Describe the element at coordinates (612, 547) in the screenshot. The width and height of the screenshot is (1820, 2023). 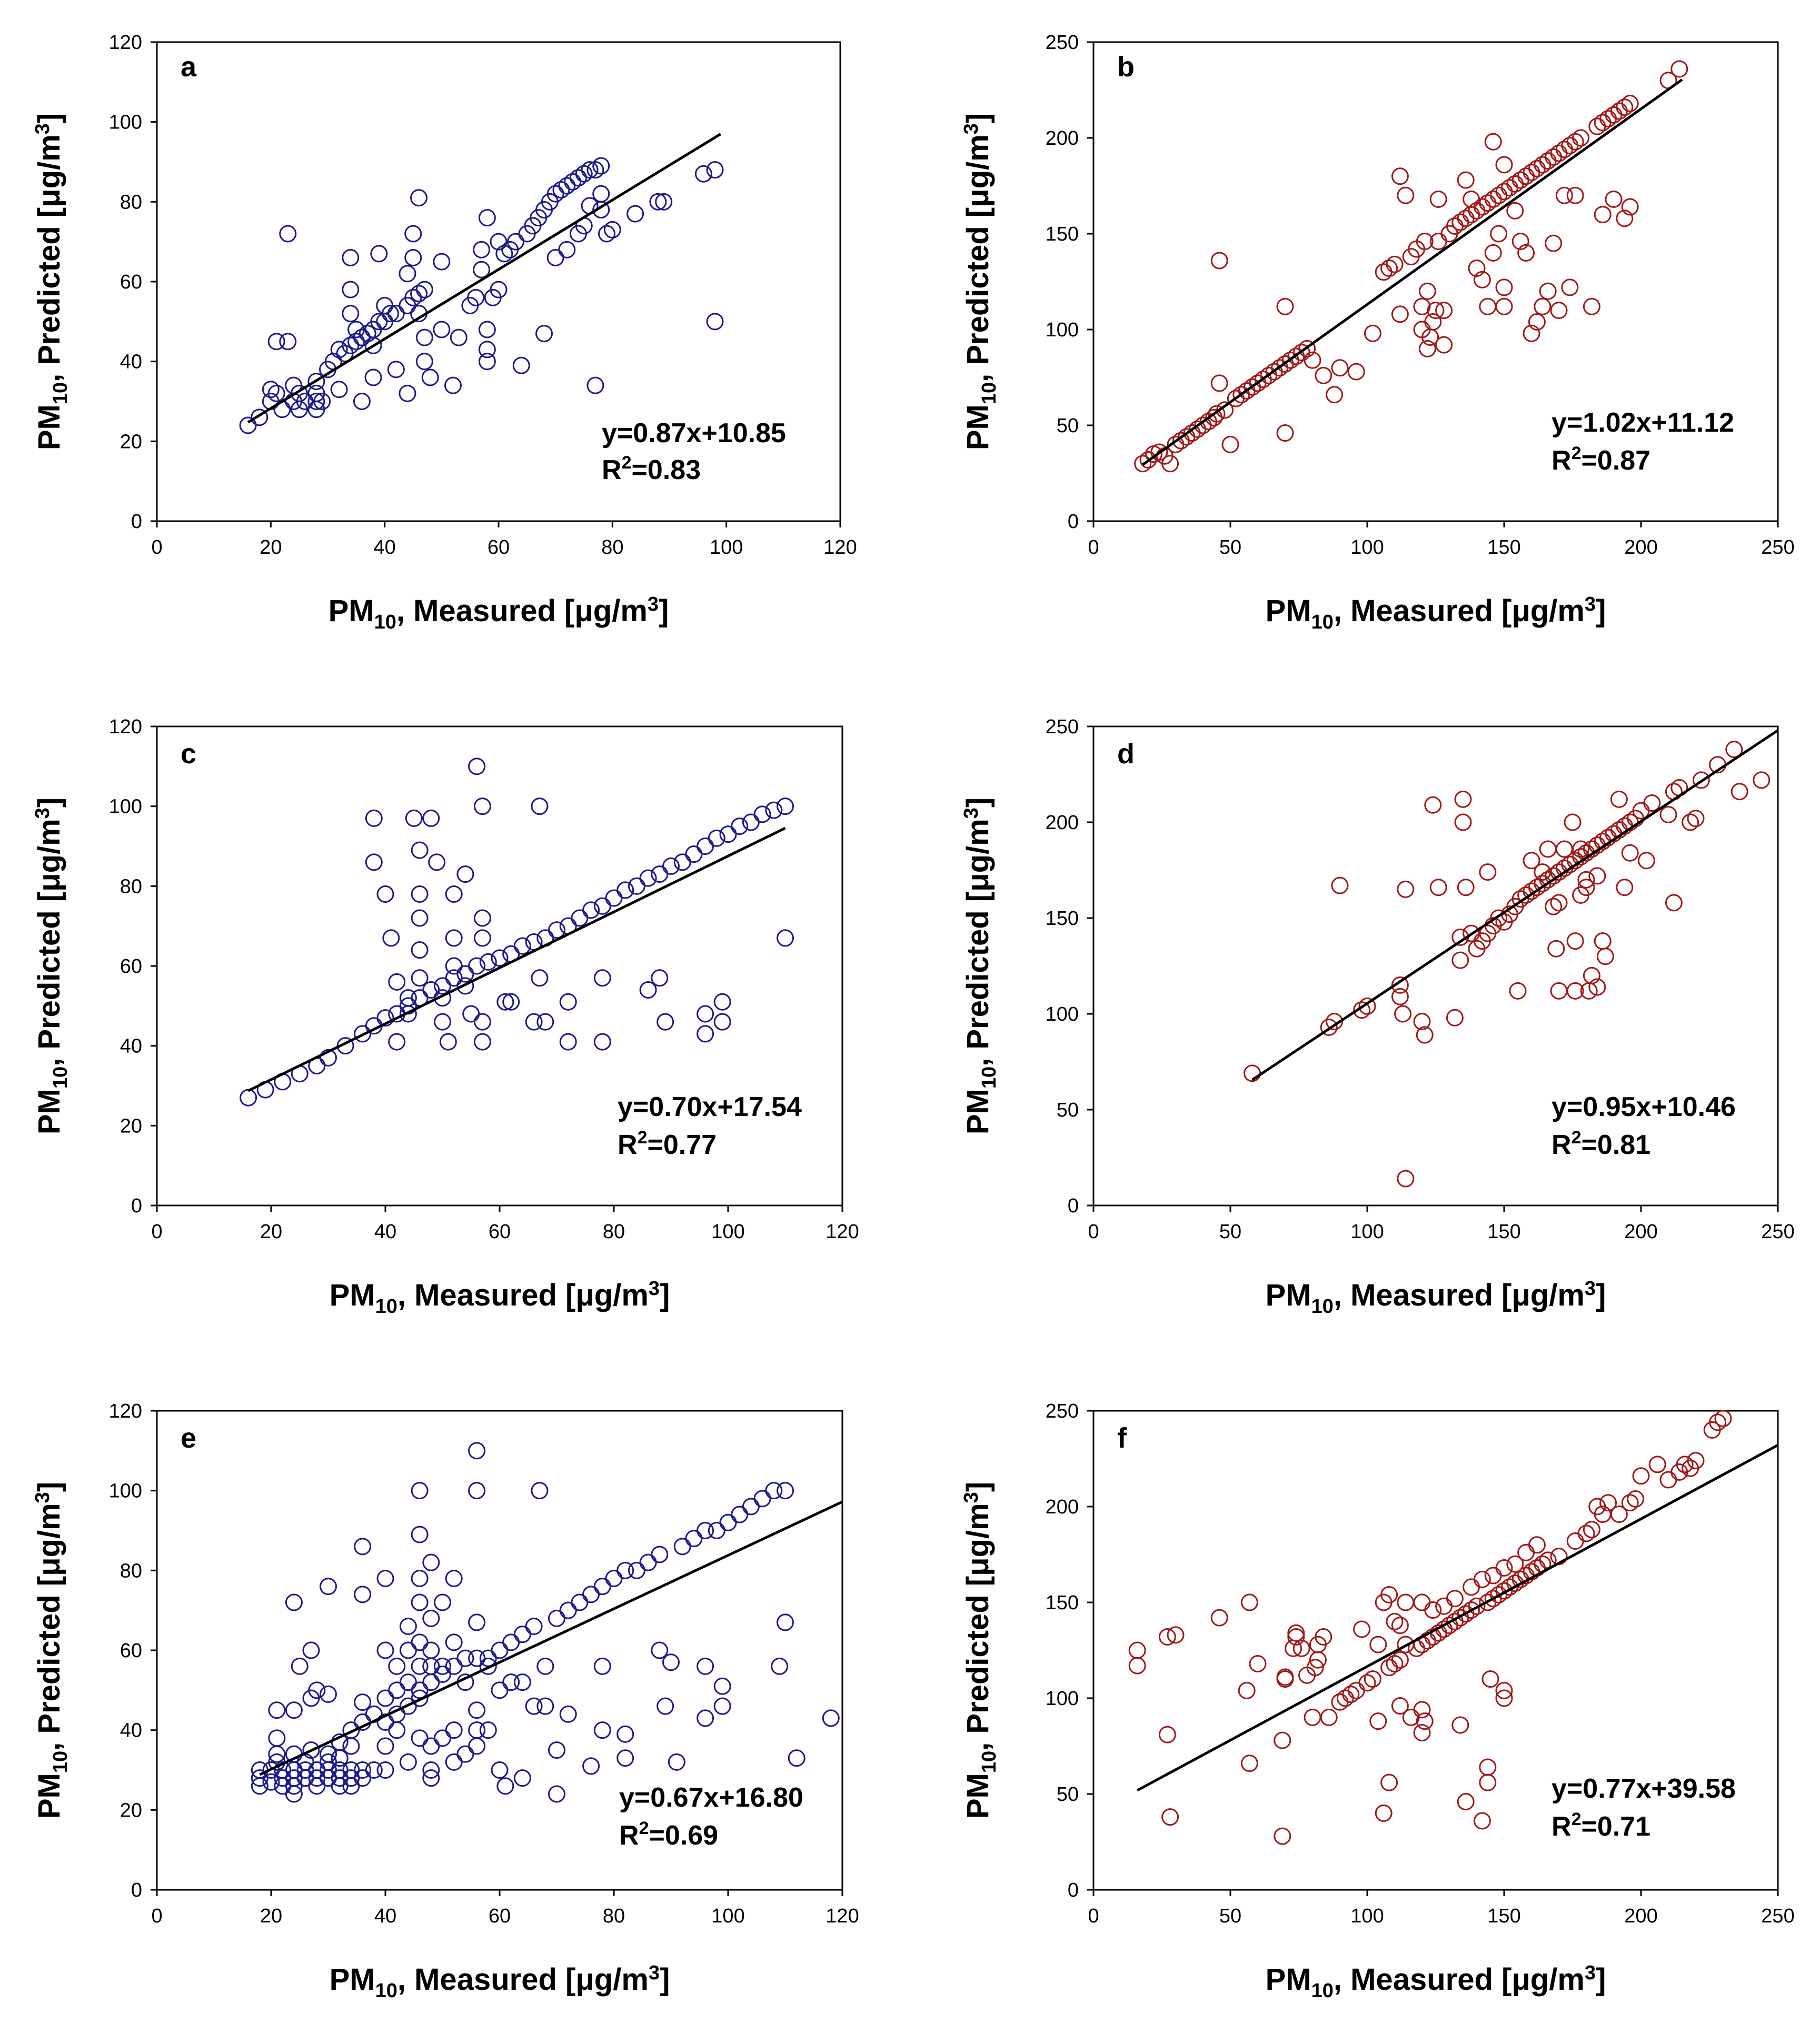
I see `x-tick-label: 80` at that location.